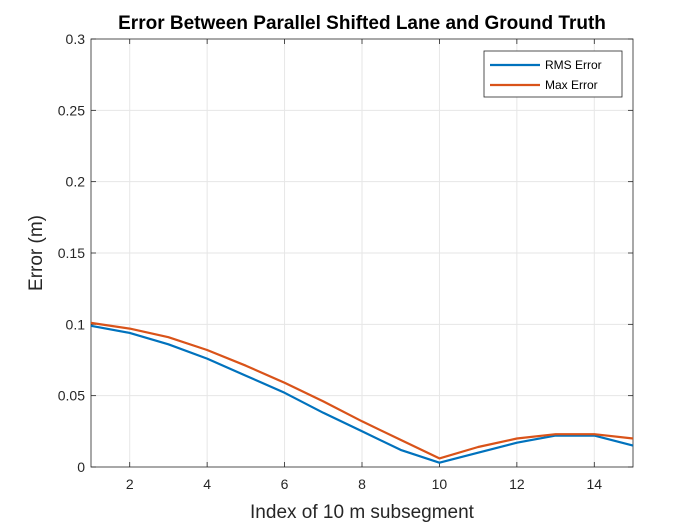 The width and height of the screenshot is (700, 525). What do you see at coordinates (71, 253) in the screenshot?
I see `y-tick-label: 0.15` at bounding box center [71, 253].